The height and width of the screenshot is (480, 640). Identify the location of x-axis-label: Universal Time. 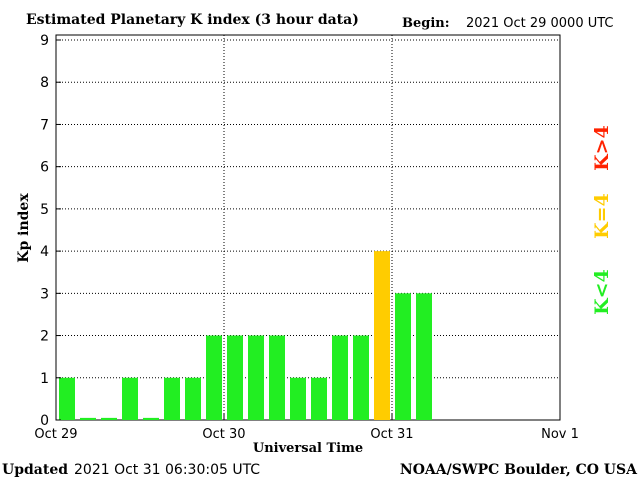
(308, 448).